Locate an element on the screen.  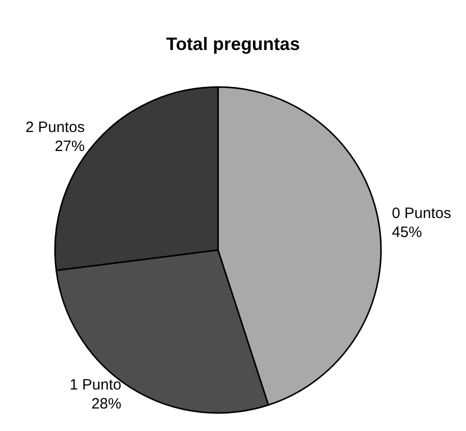
chart-title: Total preguntas is located at coordinates (233, 44).